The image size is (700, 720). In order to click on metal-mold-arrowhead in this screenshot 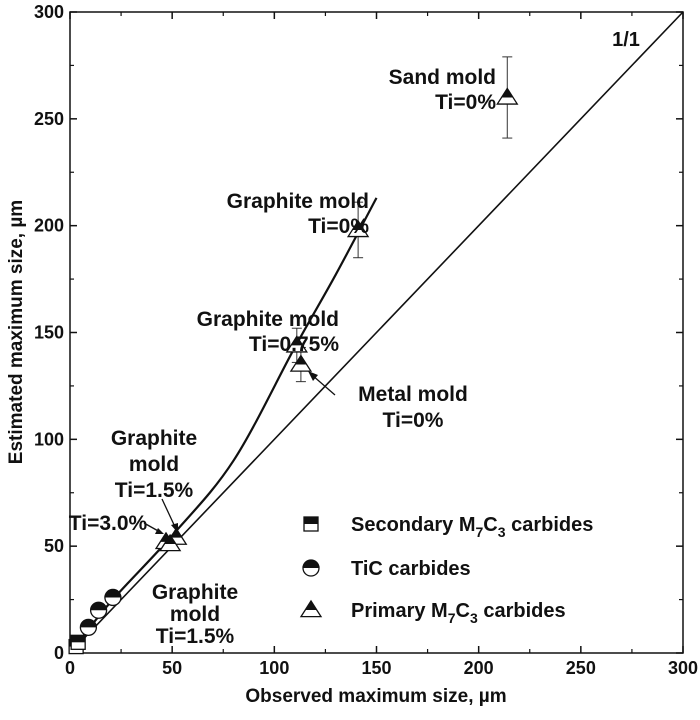, I will do `click(313, 376)`.